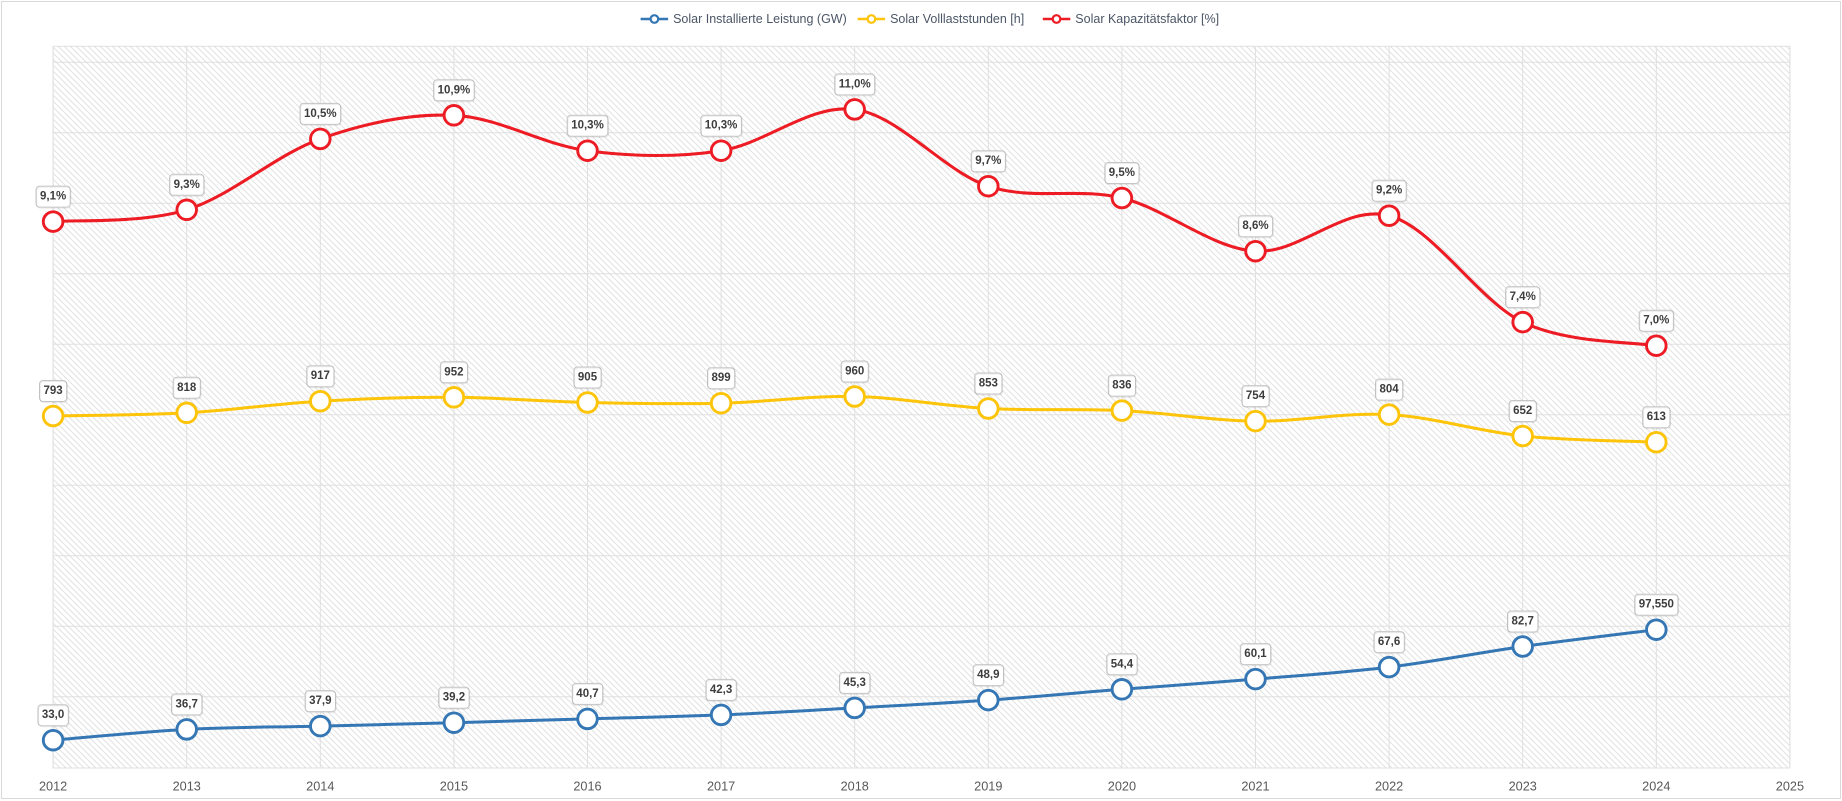 This screenshot has width=1842, height=801. I want to click on svg-text: 2023, so click(1523, 787).